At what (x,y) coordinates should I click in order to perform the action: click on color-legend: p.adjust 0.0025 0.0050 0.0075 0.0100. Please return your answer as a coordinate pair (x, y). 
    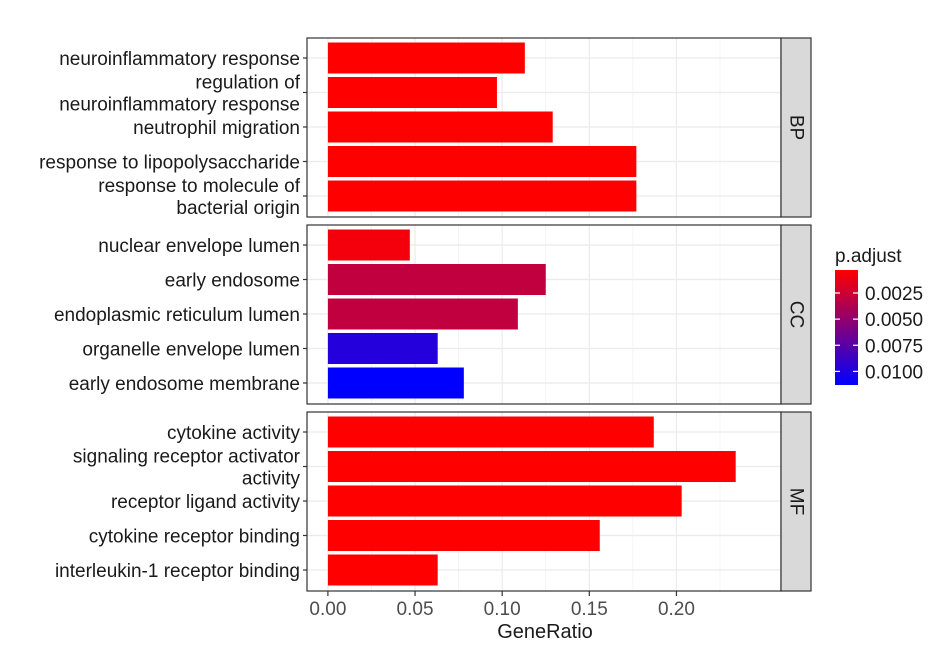
    Looking at the image, I should click on (879, 315).